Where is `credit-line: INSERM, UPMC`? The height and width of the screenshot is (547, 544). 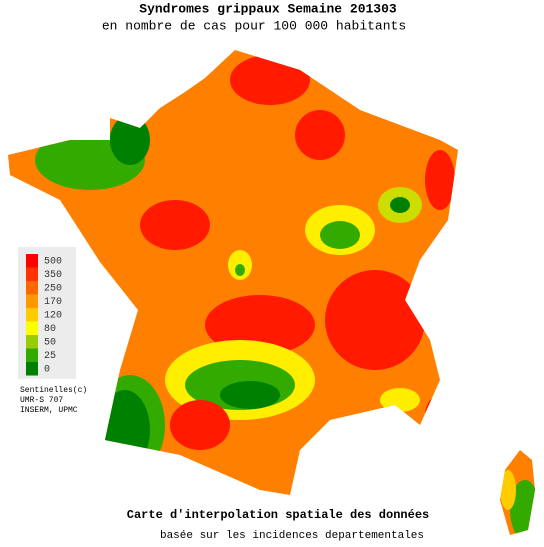
credit-line: INSERM, UPMC is located at coordinates (49, 410).